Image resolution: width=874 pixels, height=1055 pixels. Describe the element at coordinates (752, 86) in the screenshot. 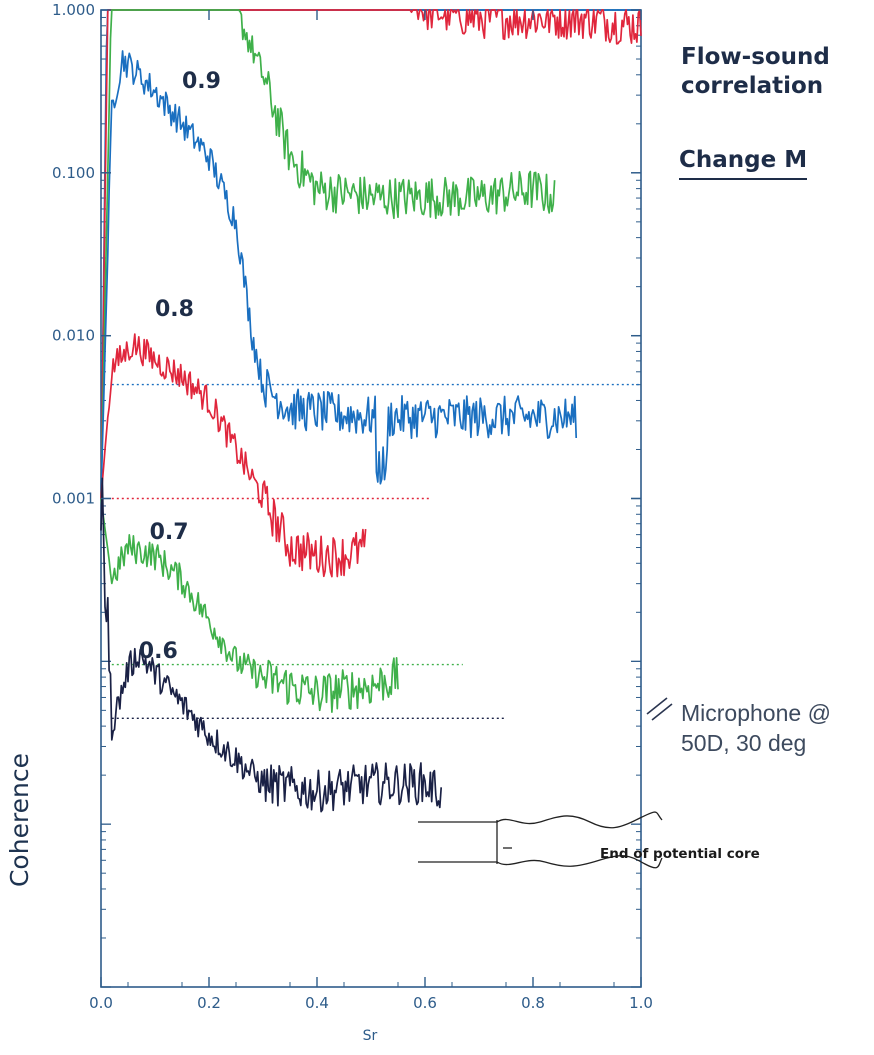

I see `side-title-line2: correlation` at that location.